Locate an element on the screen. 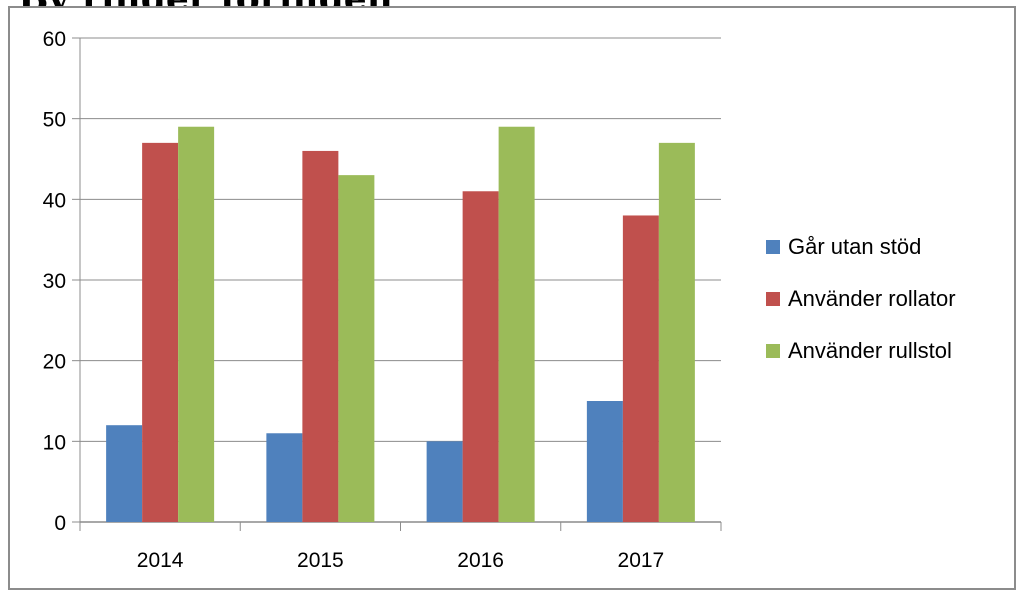 The height and width of the screenshot is (598, 1024). legend-label: Använder rollator is located at coordinates (872, 298).